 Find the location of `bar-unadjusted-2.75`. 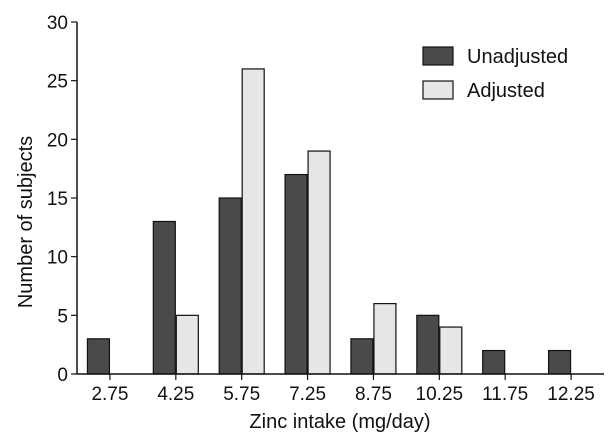

bar-unadjusted-2.75 is located at coordinates (98, 356).